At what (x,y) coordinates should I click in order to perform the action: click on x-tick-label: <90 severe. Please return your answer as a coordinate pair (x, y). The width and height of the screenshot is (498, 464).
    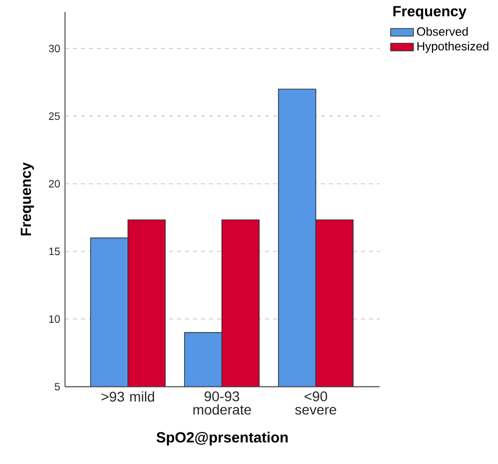
    Looking at the image, I should click on (315, 403).